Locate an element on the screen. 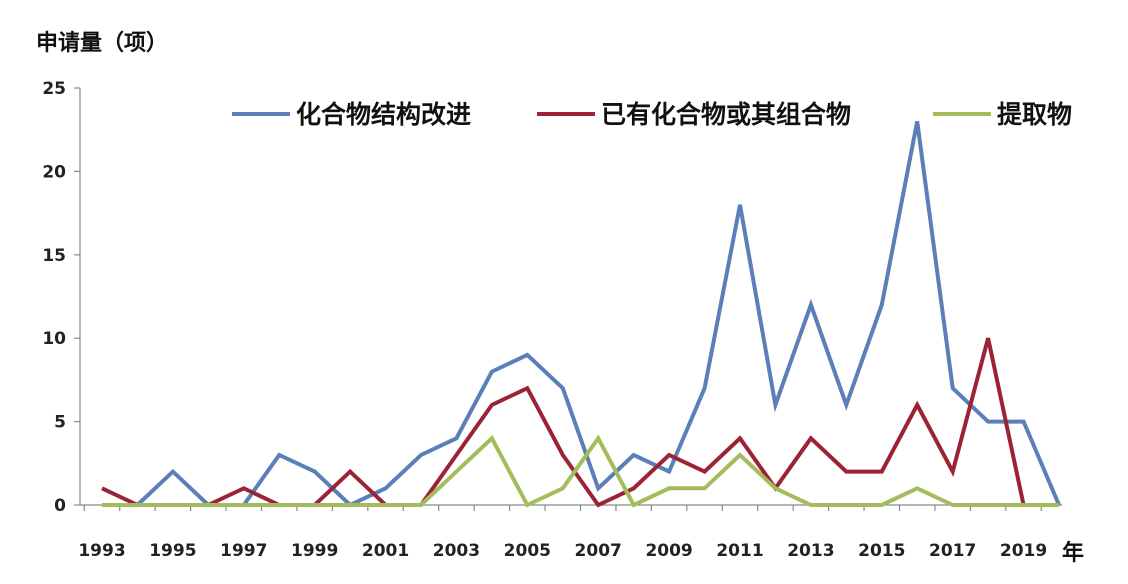 The width and height of the screenshot is (1128, 584). legend: 化合物结构改进 已有化合物或其组合物 提取物 is located at coordinates (652, 114).